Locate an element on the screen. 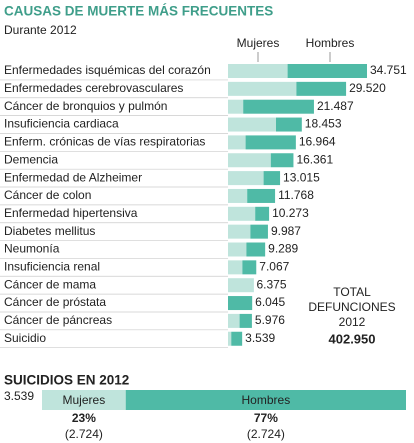 This screenshot has height=443, width=414. total-caption: TOTAL is located at coordinates (352, 292).